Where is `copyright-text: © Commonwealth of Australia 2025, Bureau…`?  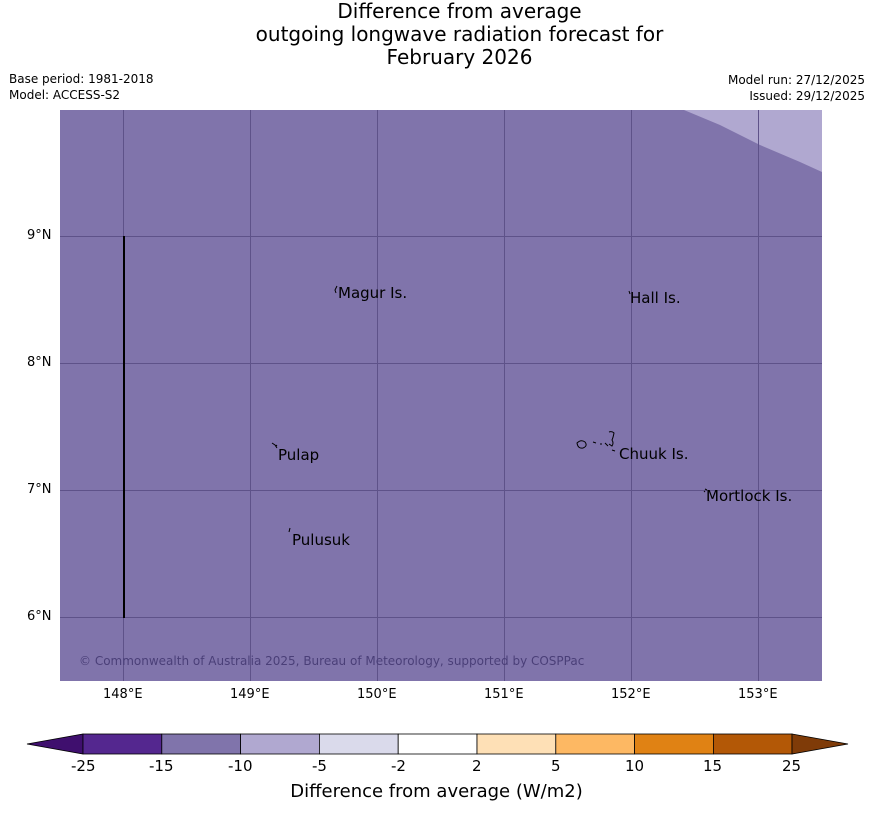 copyright-text: © Commonwealth of Australia 2025, Bureau… is located at coordinates (331, 661).